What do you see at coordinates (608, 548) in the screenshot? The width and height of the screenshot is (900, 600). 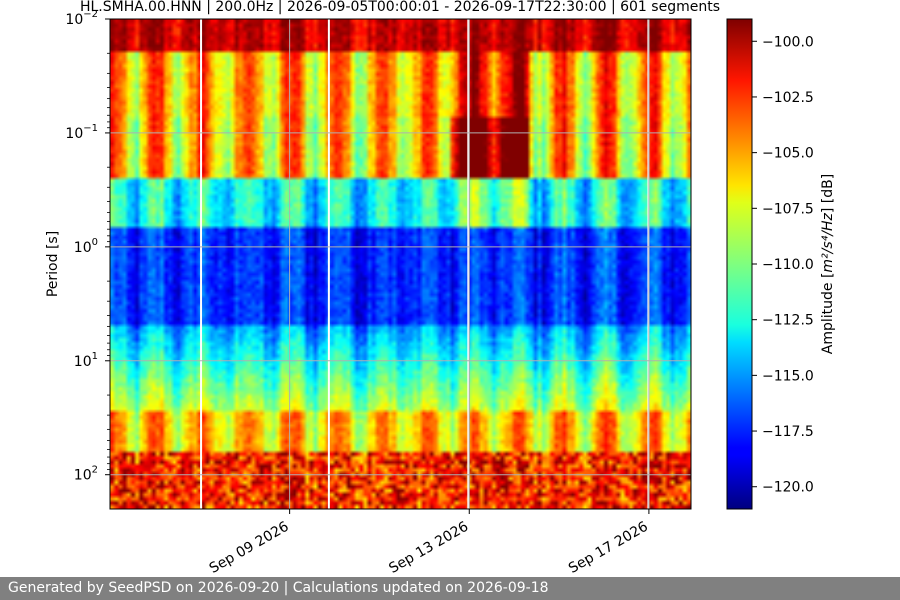 I see `x-tick-label: Sep 17 2026` at bounding box center [608, 548].